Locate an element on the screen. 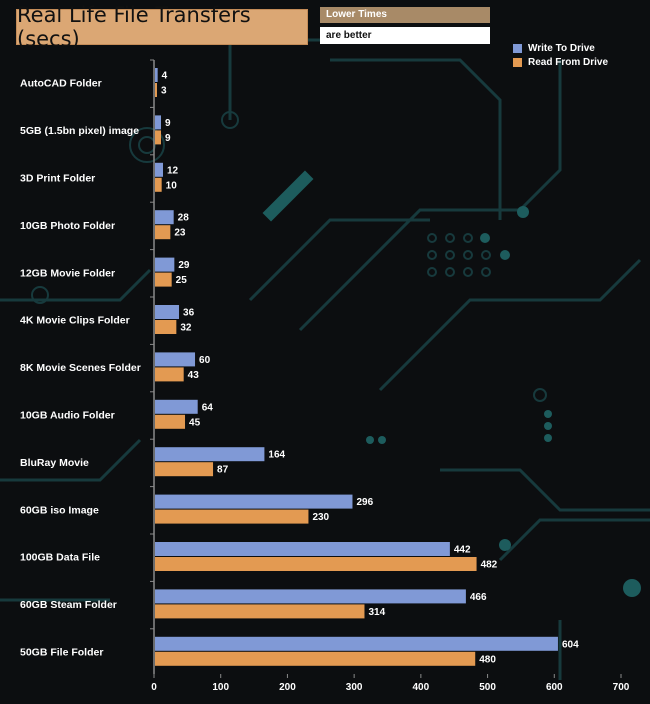 This screenshot has height=704, width=650. value-label-read: 9 is located at coordinates (168, 138).